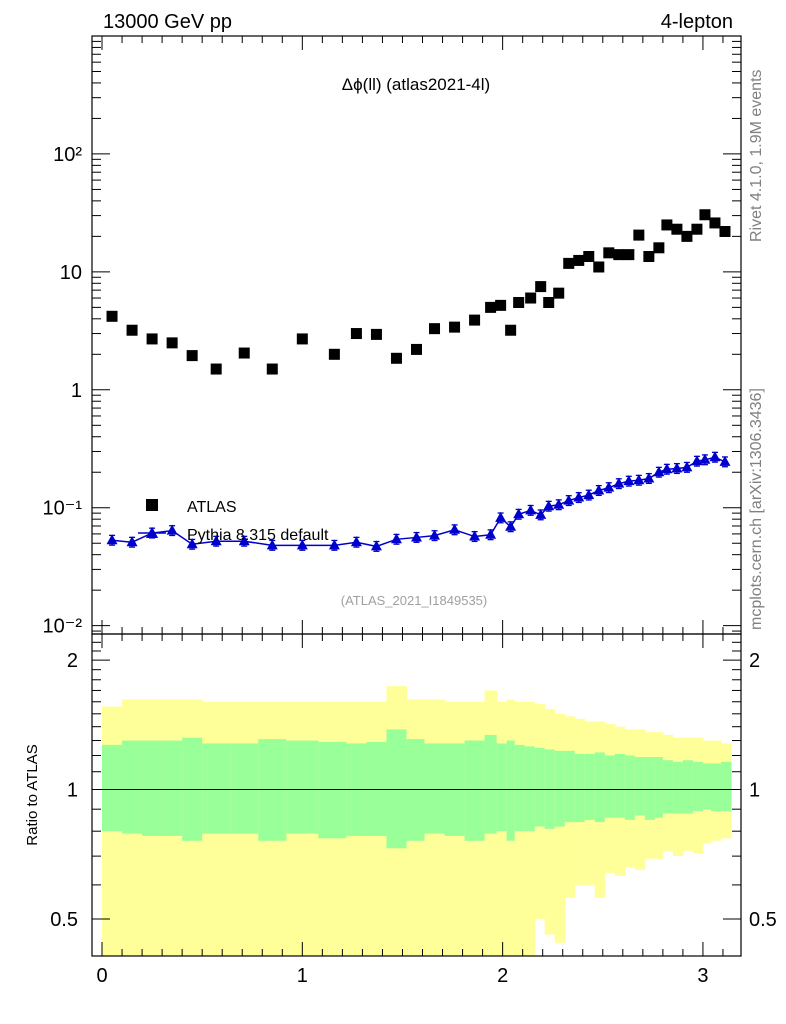 The height and width of the screenshot is (1024, 786). Describe the element at coordinates (64, 920) in the screenshot. I see `ratio-ytick-label: 0.5` at that location.